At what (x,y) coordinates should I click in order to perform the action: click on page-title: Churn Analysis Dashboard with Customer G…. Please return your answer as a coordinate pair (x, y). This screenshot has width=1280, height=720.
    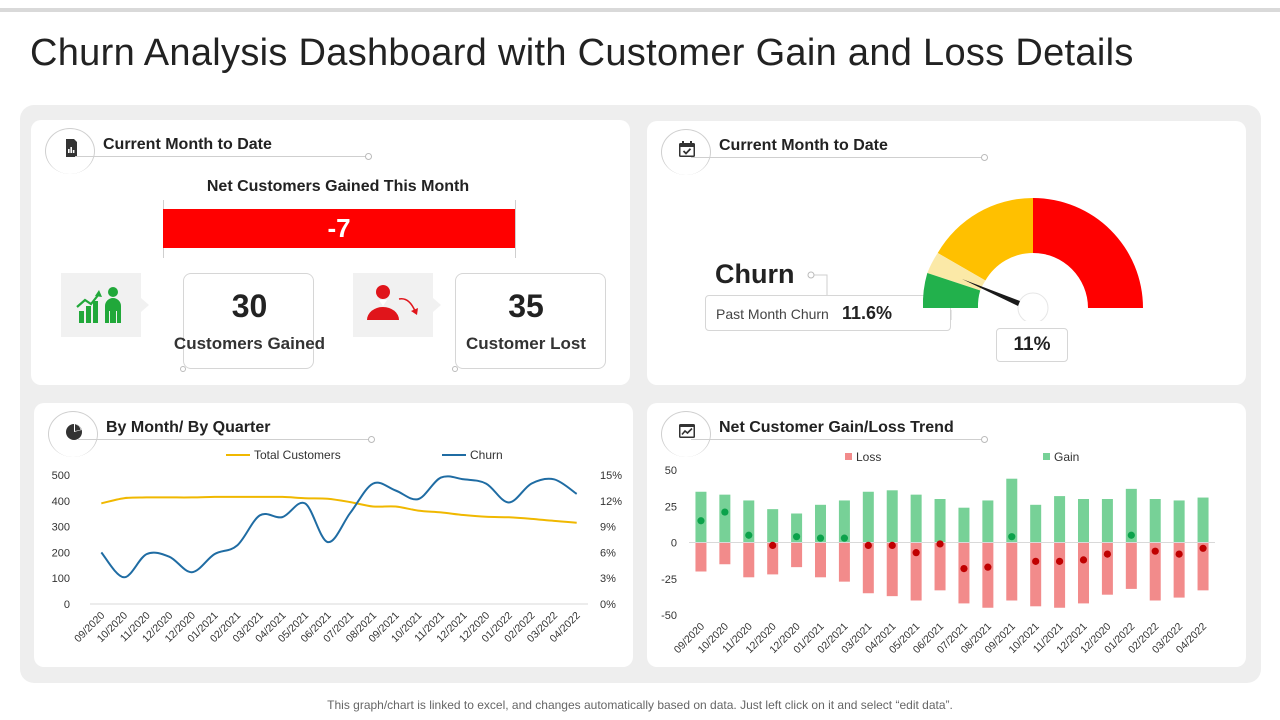
    Looking at the image, I should click on (582, 53).